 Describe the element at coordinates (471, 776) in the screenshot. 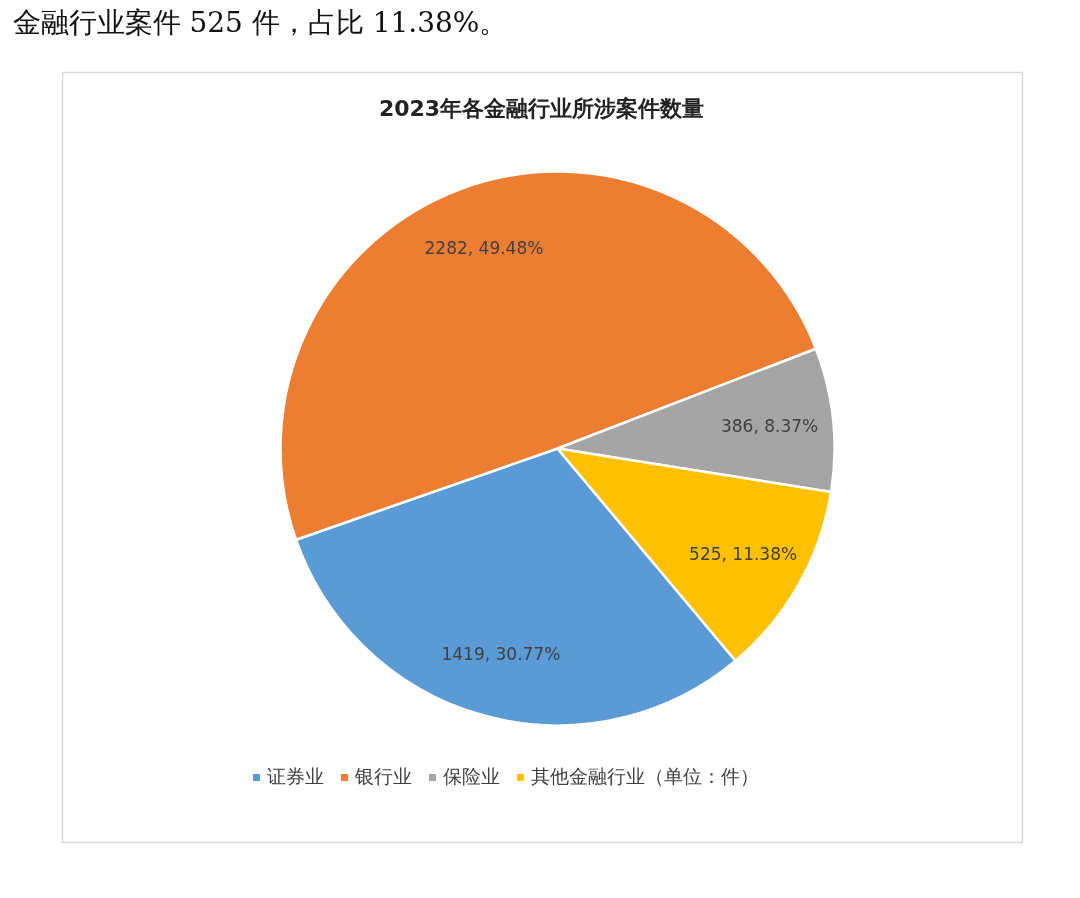

I see `legend-label: 保险业` at that location.